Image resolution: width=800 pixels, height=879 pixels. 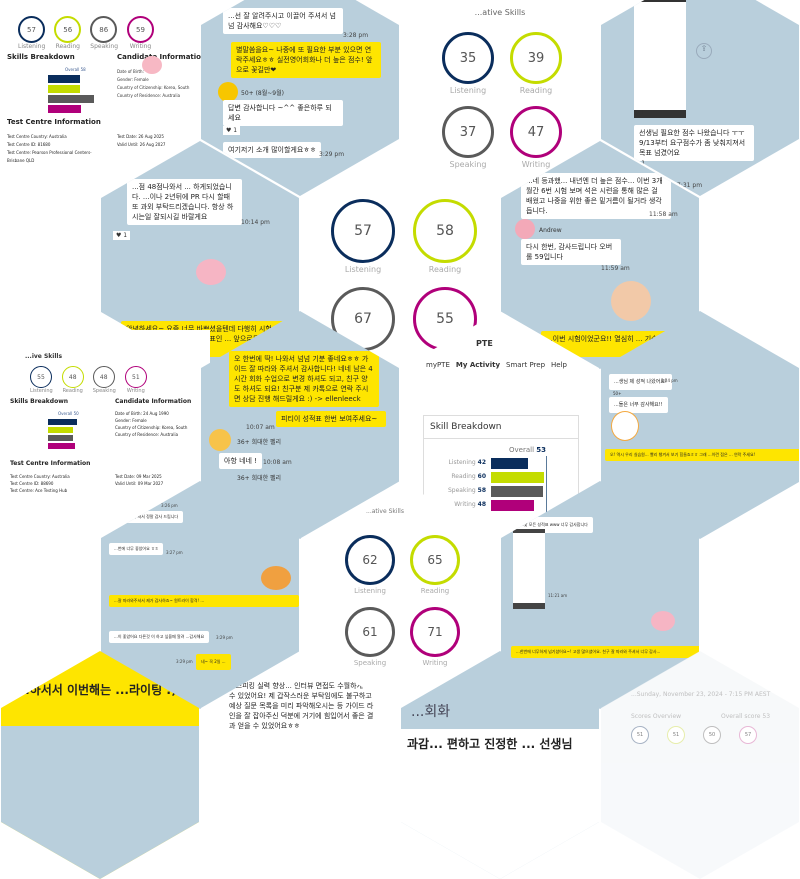 What do you see at coordinates (640, 735) in the screenshot?
I see `listening-score: 51` at bounding box center [640, 735].